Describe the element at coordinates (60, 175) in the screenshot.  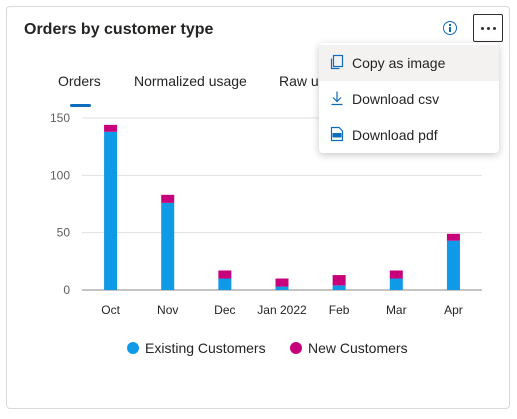
I see `y-tick-label: 100` at that location.